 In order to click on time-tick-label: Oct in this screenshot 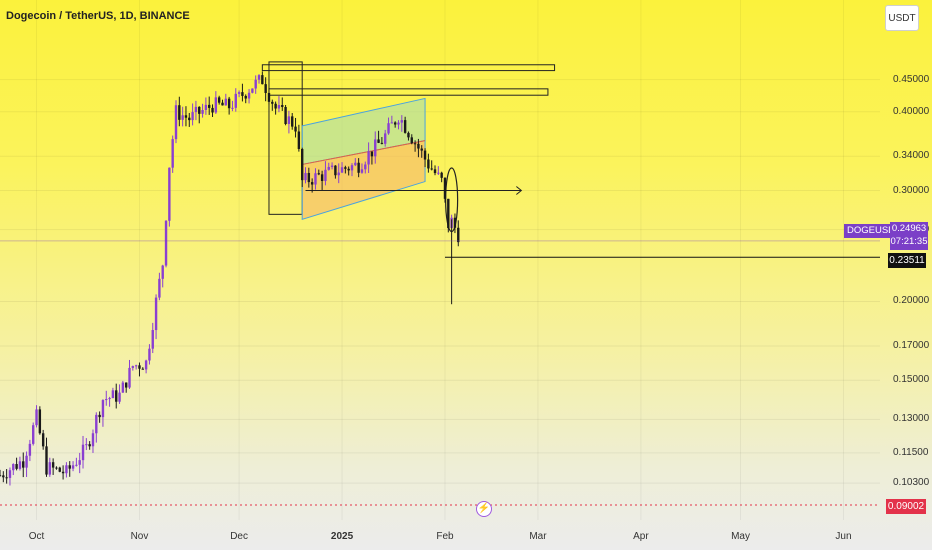, I will do `click(36, 536)`.